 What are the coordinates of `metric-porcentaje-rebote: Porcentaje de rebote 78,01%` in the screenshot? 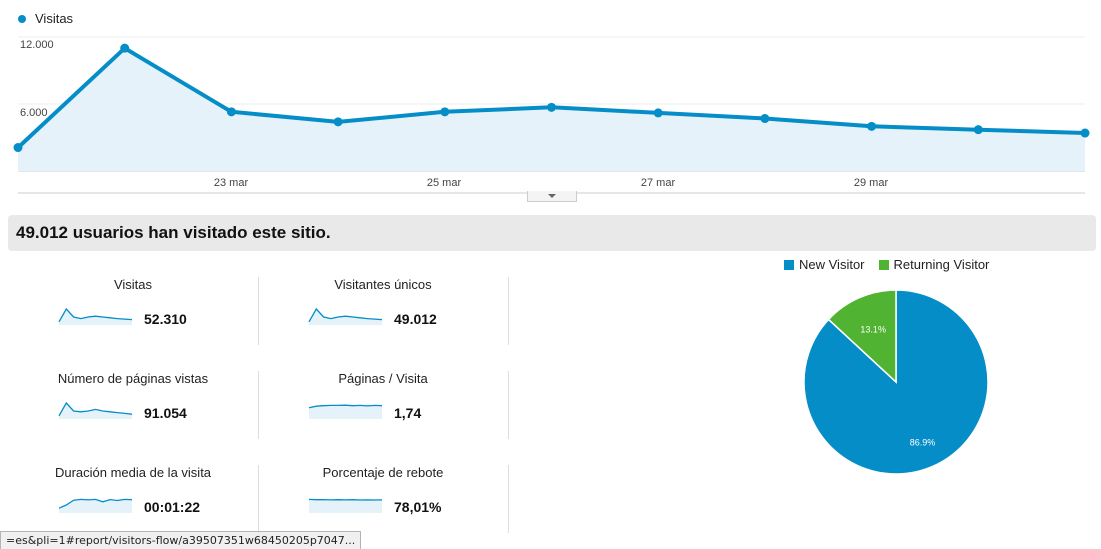 It's located at (383, 500).